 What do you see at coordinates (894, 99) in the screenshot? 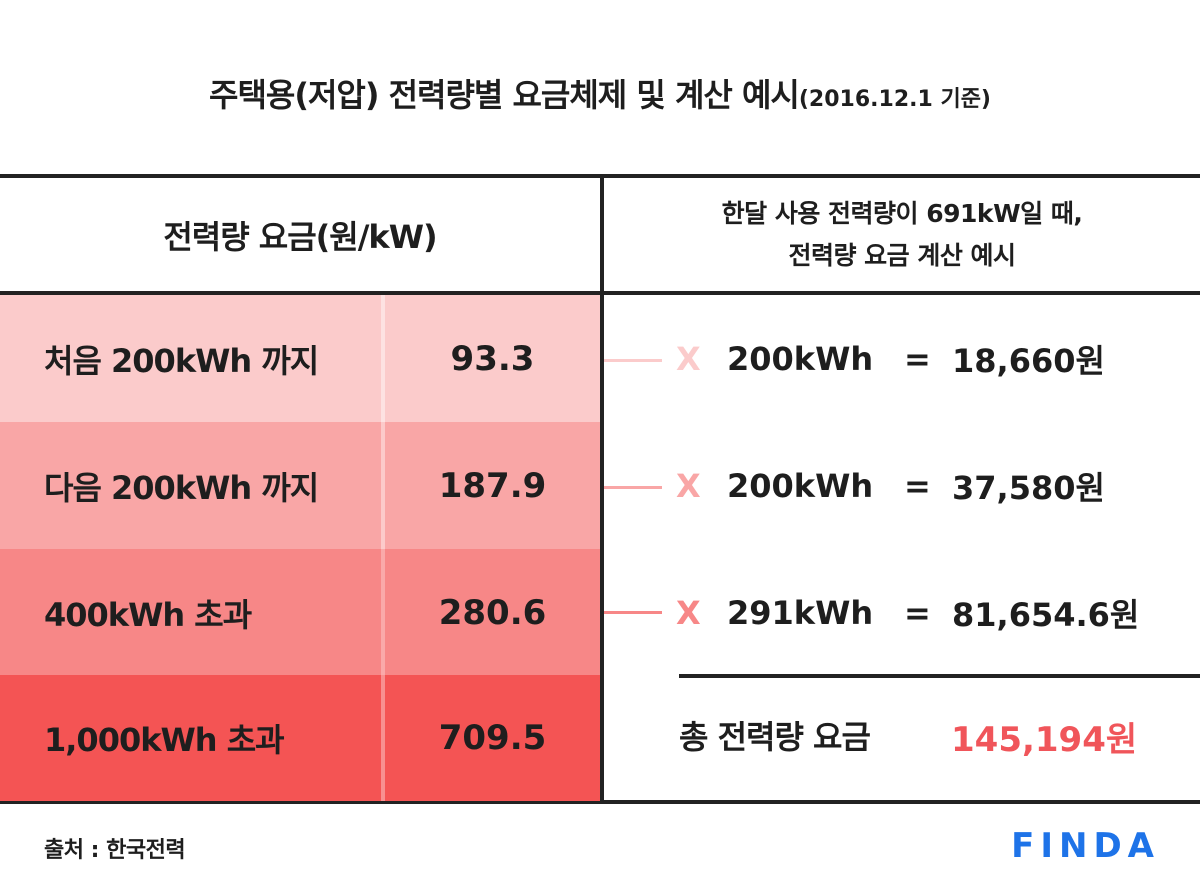
I see `title-date: (2016.12.1 기준)` at bounding box center [894, 99].